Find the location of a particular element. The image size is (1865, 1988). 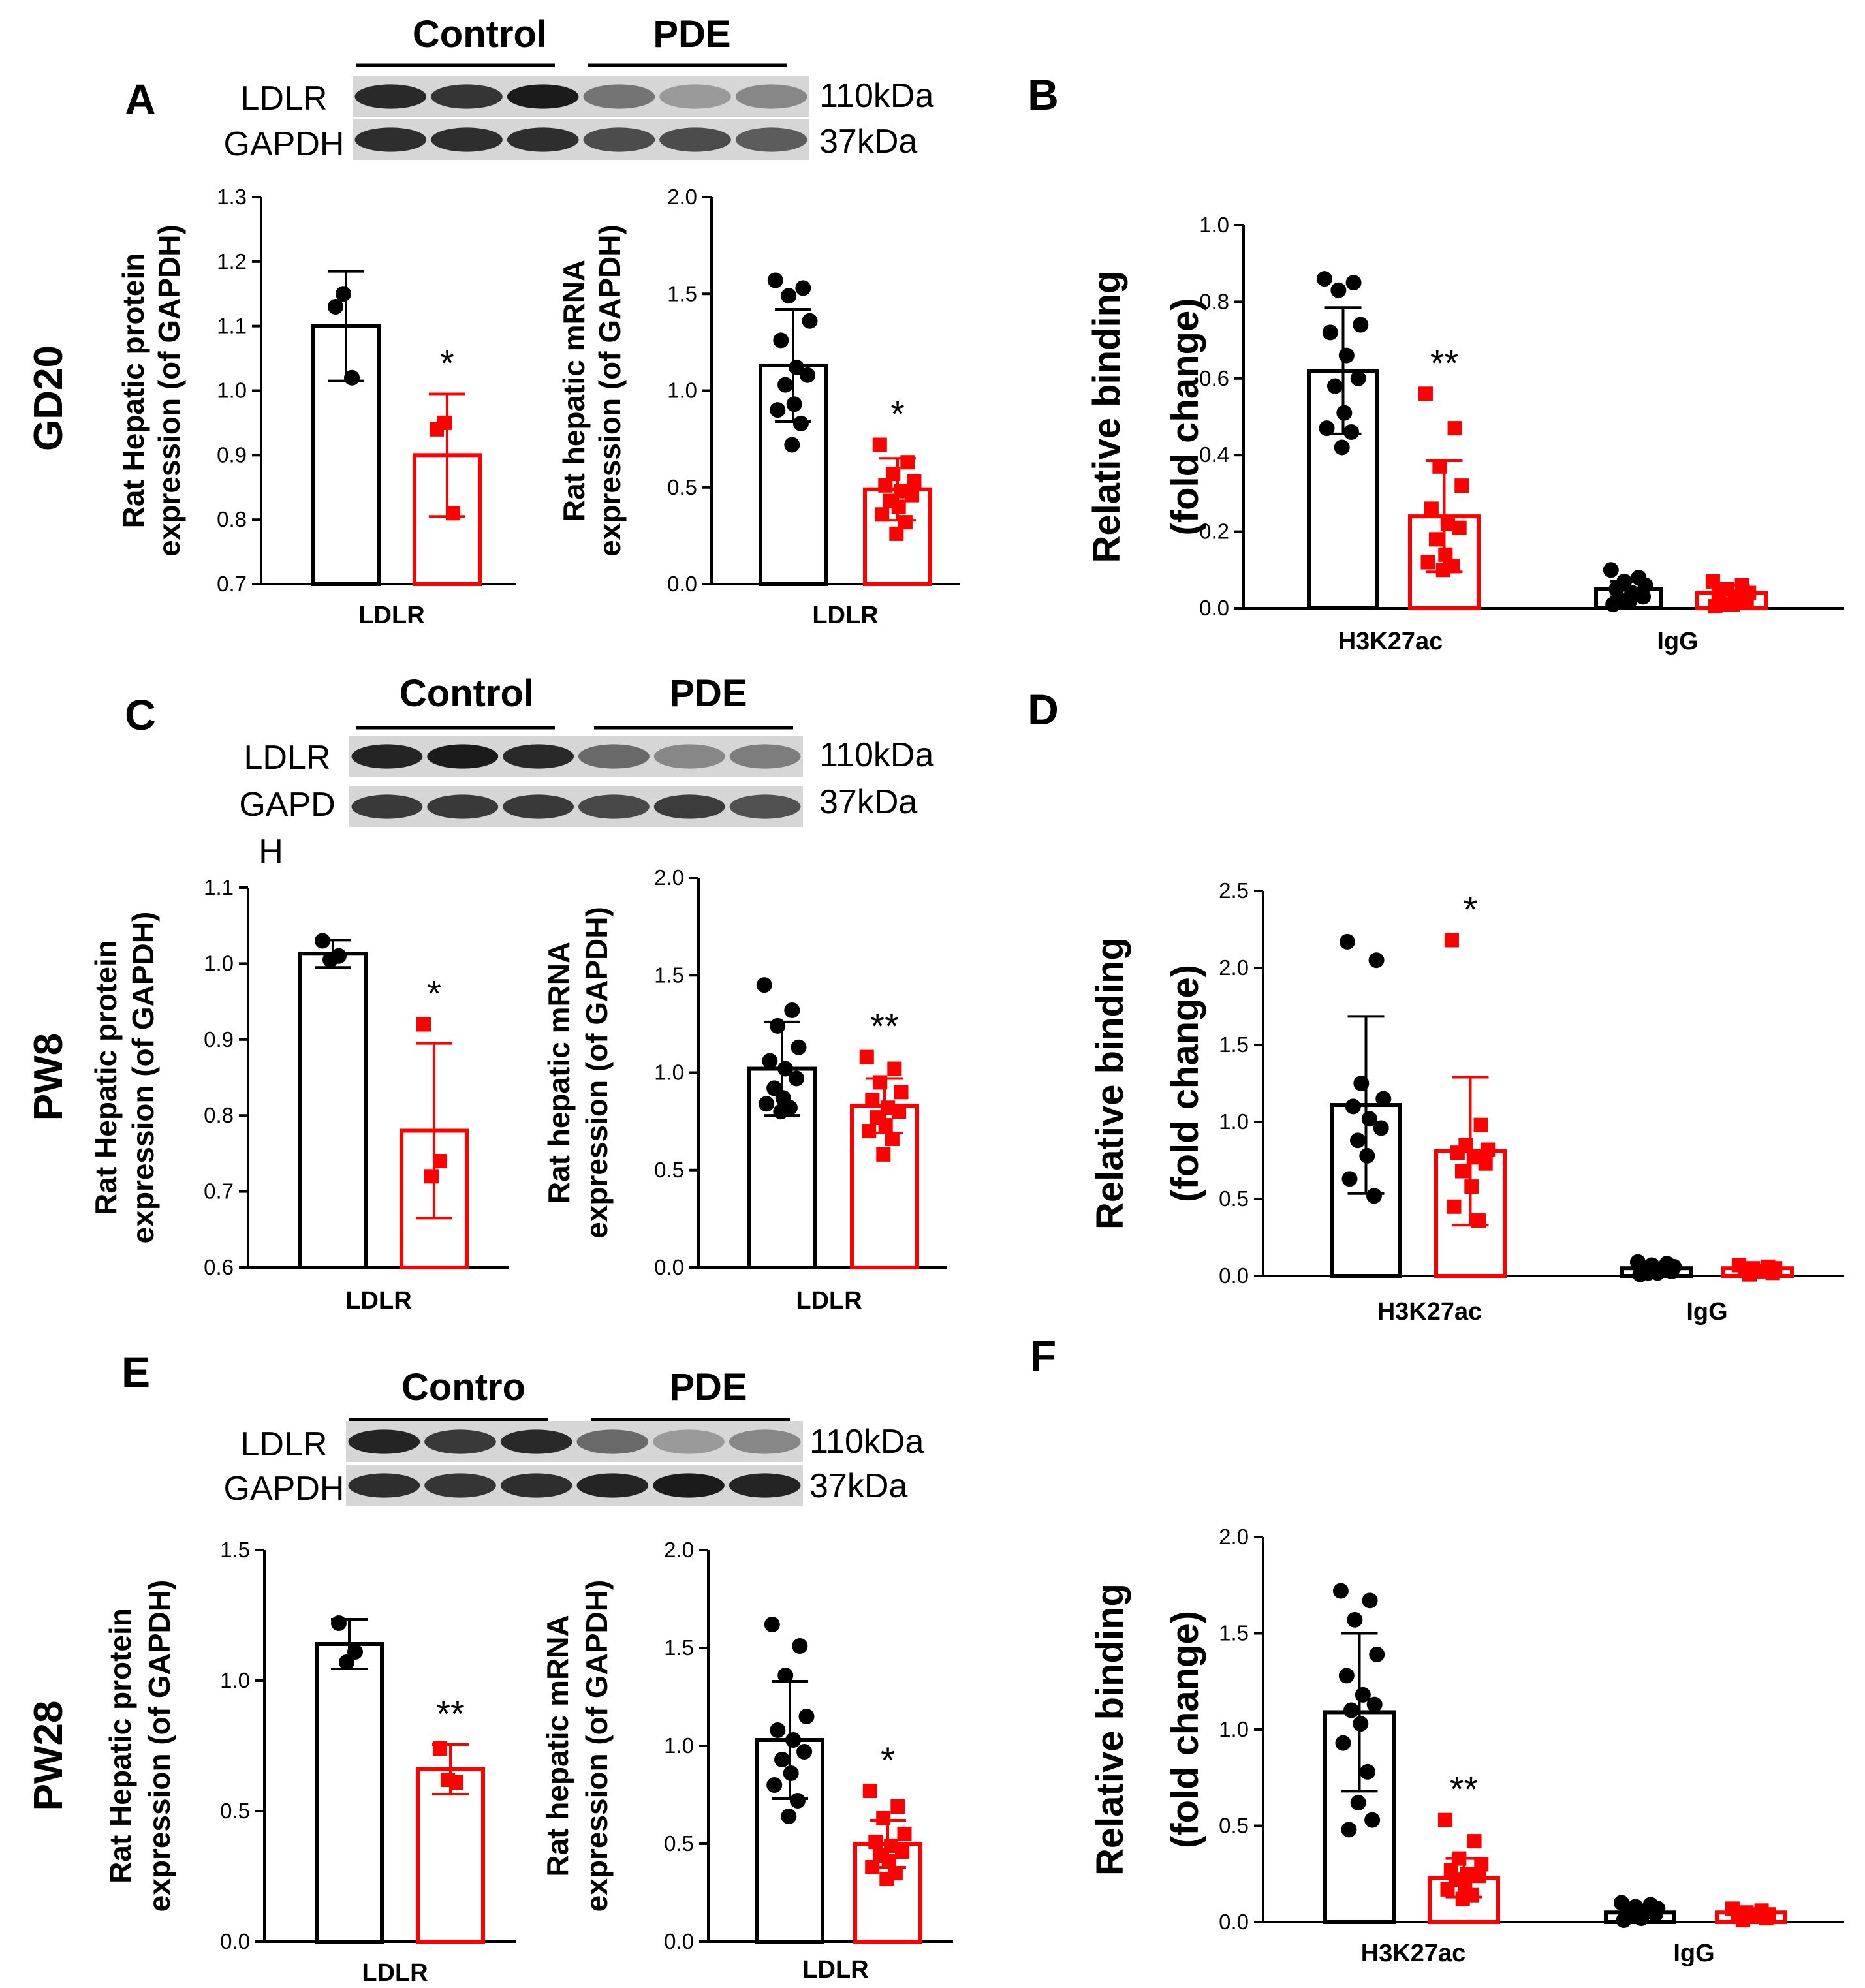

panel-label-D: D is located at coordinates (1043, 709).